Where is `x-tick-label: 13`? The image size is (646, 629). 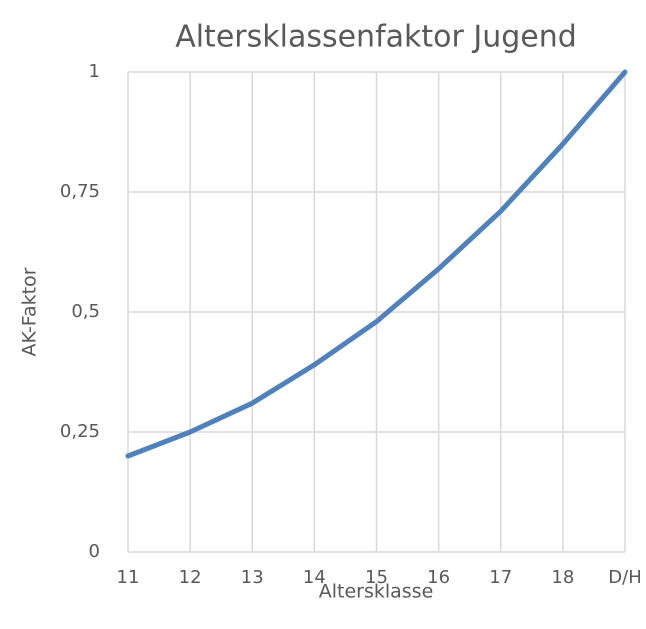
x-tick-label: 13 is located at coordinates (252, 577).